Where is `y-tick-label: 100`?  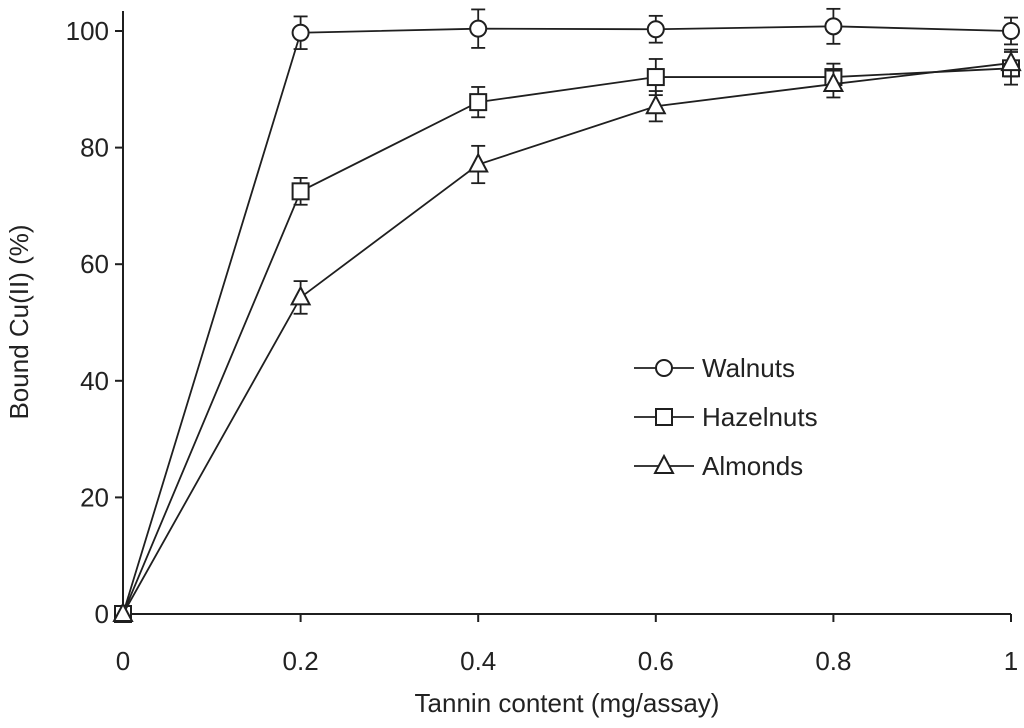
y-tick-label: 100 is located at coordinates (87, 31).